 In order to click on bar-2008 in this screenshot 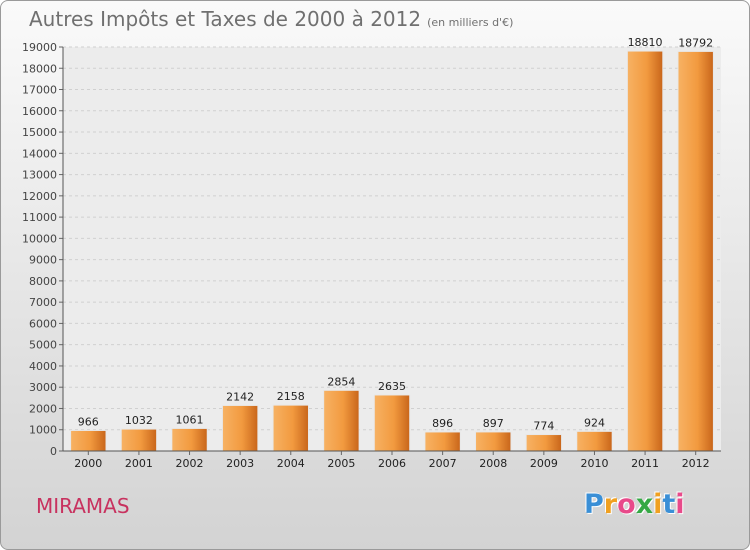, I will do `click(493, 441)`.